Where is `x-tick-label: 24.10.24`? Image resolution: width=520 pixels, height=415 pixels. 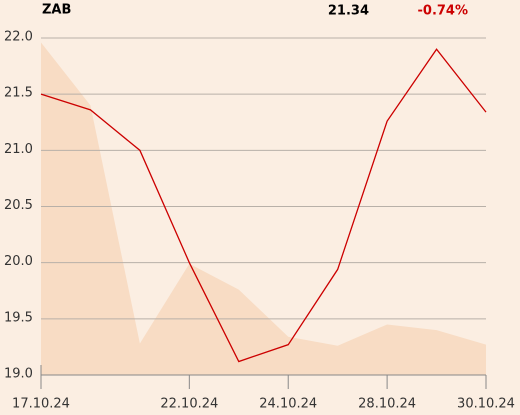 x-tick-label: 24.10.24 is located at coordinates (288, 404).